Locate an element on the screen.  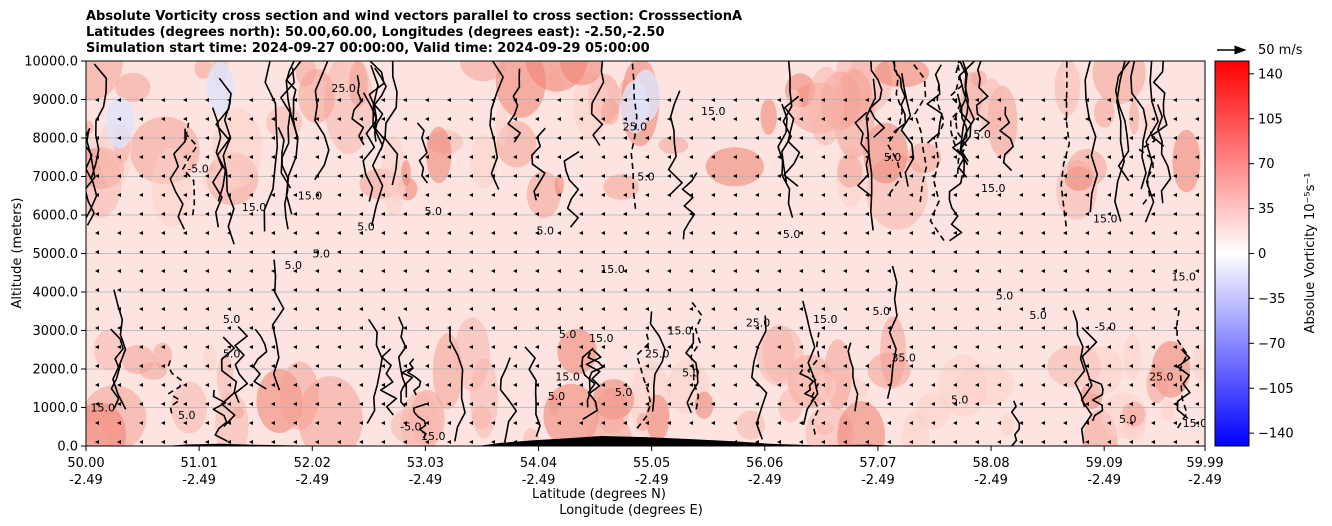
contour-label: 25.0 is located at coordinates (343, 88).